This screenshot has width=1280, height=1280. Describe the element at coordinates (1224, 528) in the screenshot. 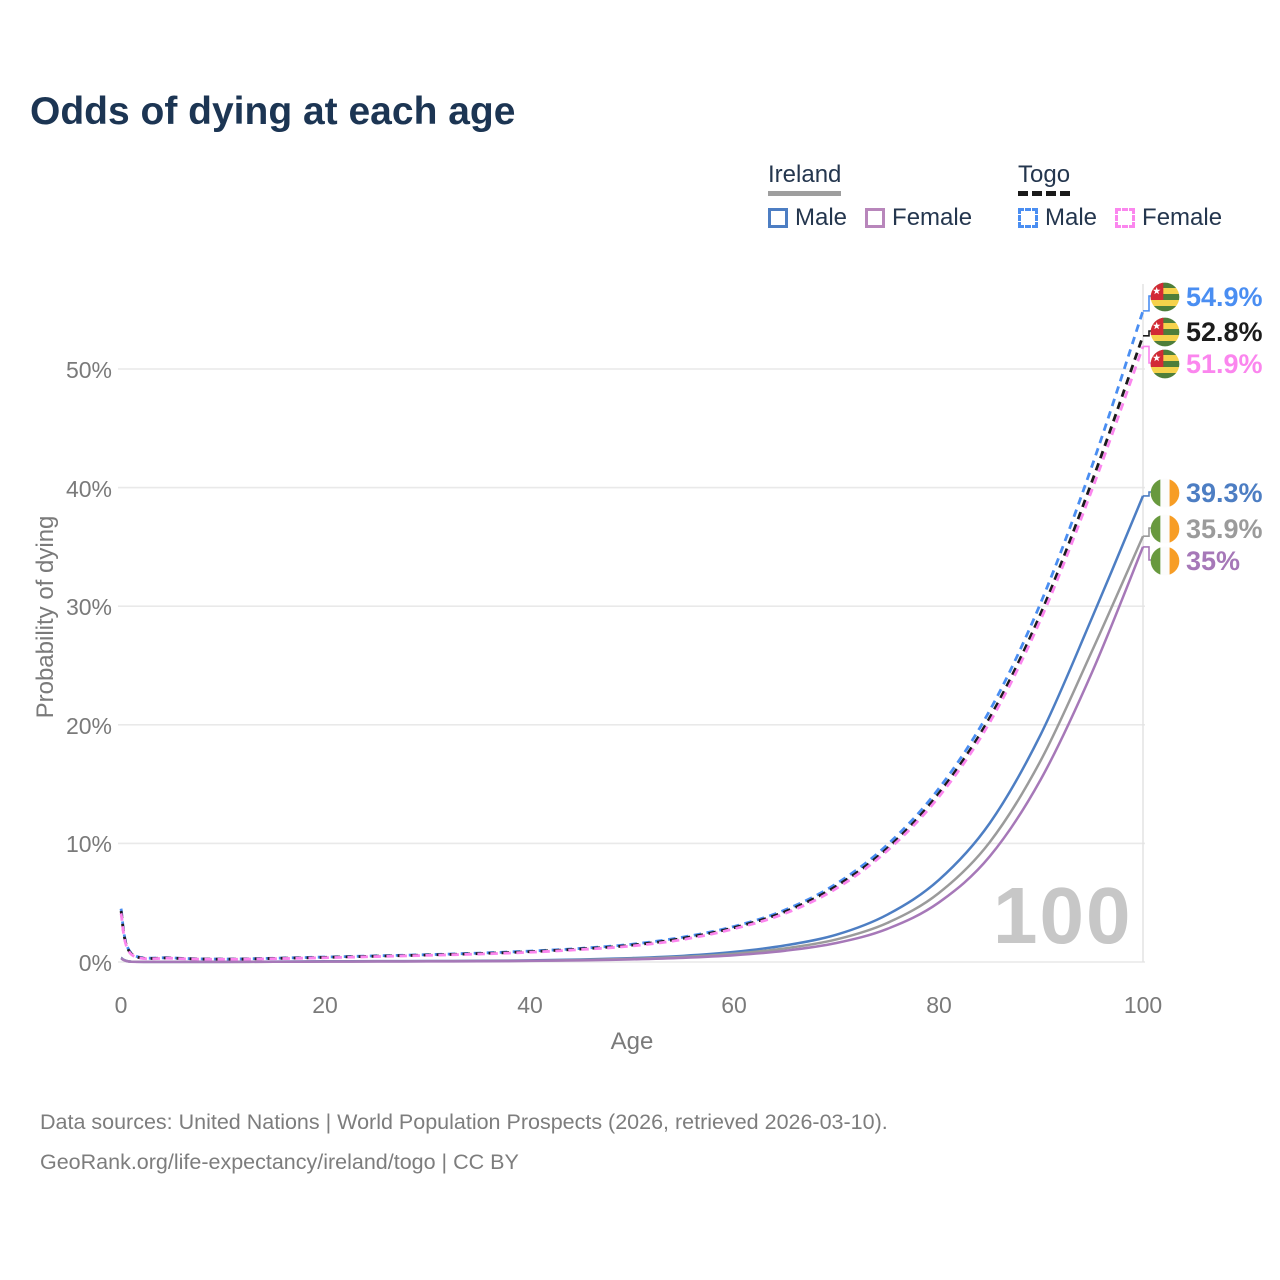

I see `end-value-ireland-total: 35.9%` at that location.